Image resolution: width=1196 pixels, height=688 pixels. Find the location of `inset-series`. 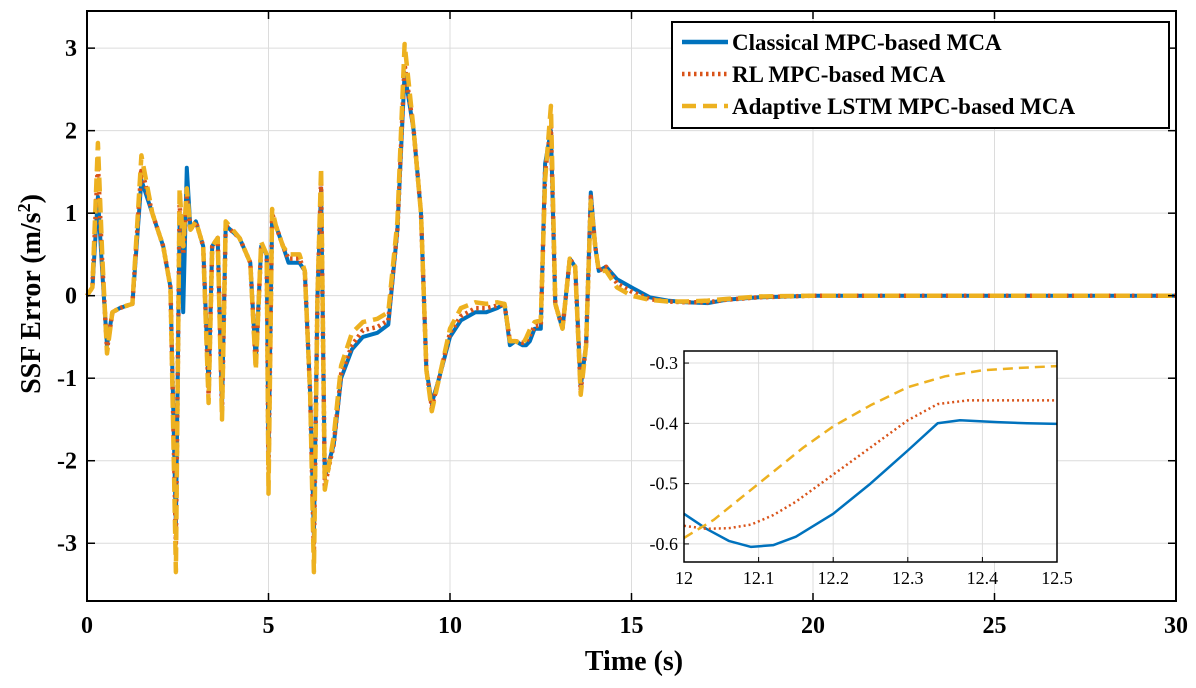

inset-series is located at coordinates (870, 456).